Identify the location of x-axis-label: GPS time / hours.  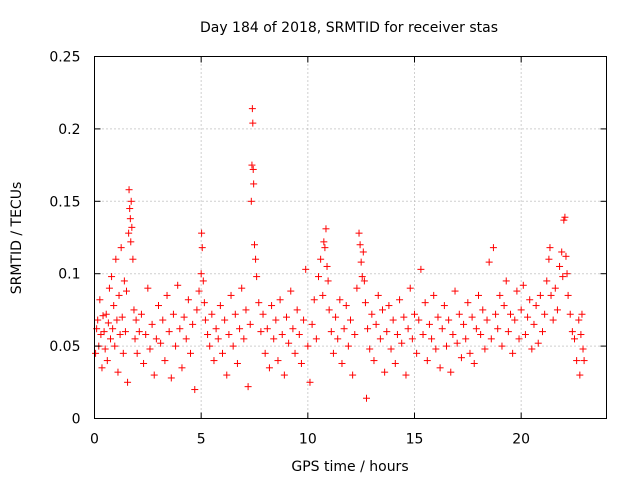
(349, 467).